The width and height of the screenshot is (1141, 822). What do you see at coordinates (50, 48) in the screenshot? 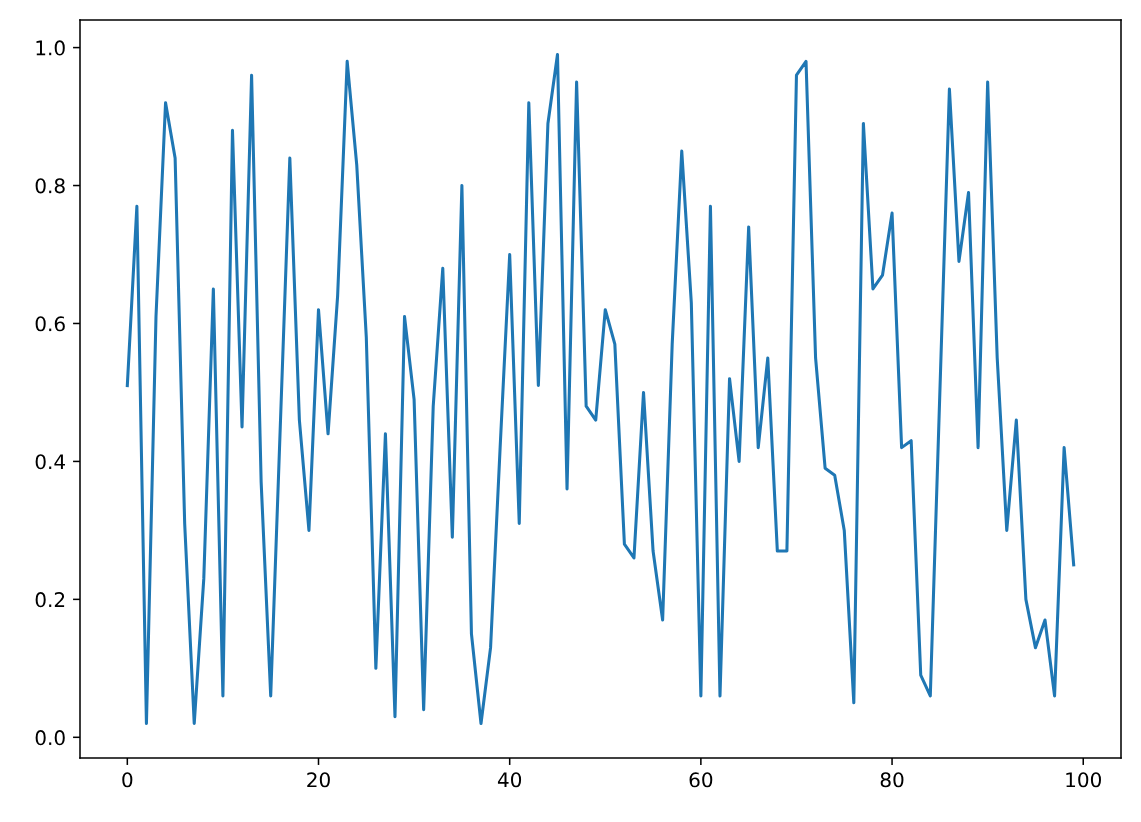
I see `y-tick-label: 1.0` at bounding box center [50, 48].